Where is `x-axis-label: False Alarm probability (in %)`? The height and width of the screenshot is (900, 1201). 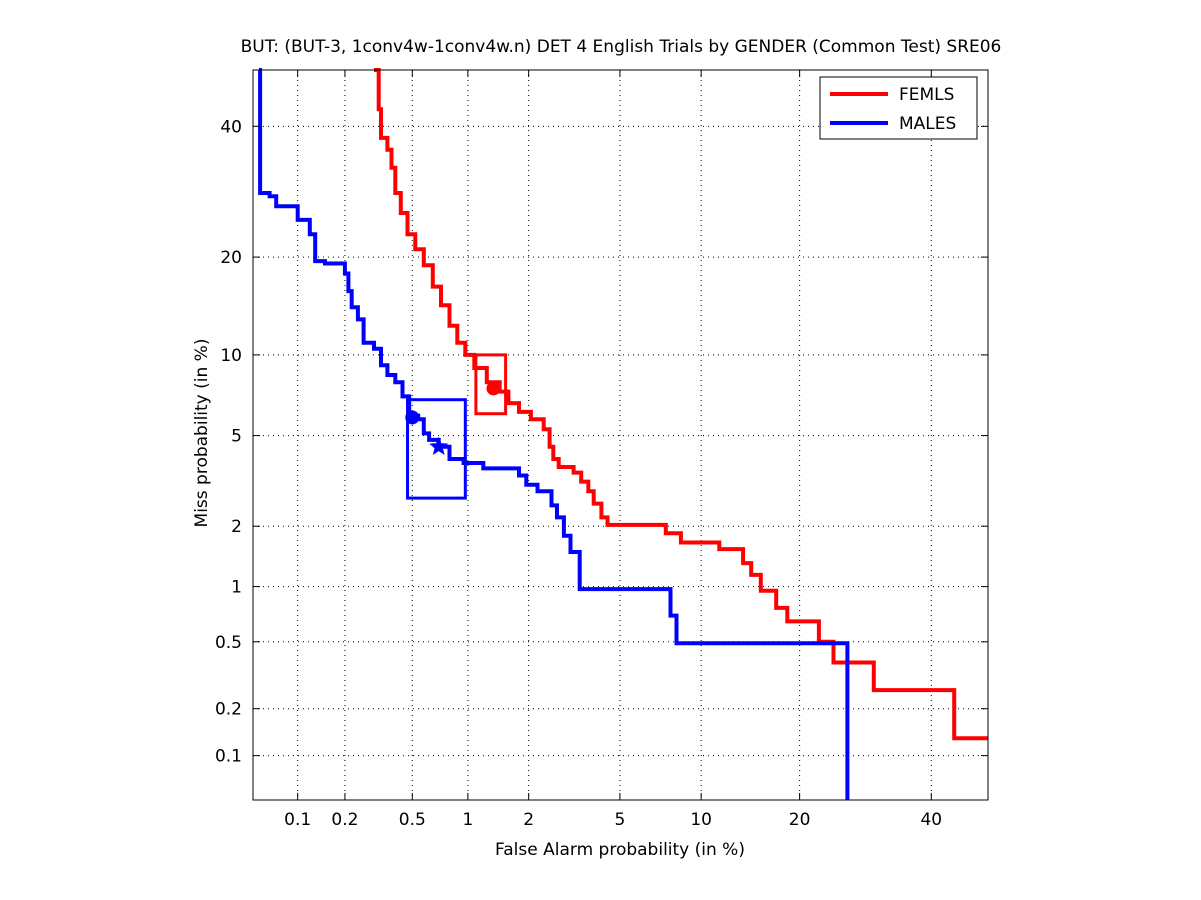
x-axis-label: False Alarm probability (in %) is located at coordinates (620, 850).